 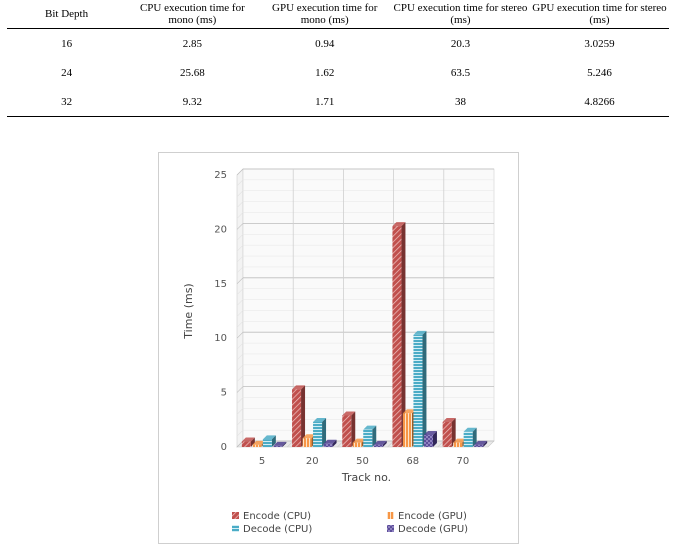 What do you see at coordinates (67, 72) in the screenshot?
I see `table-cell: 24` at bounding box center [67, 72].